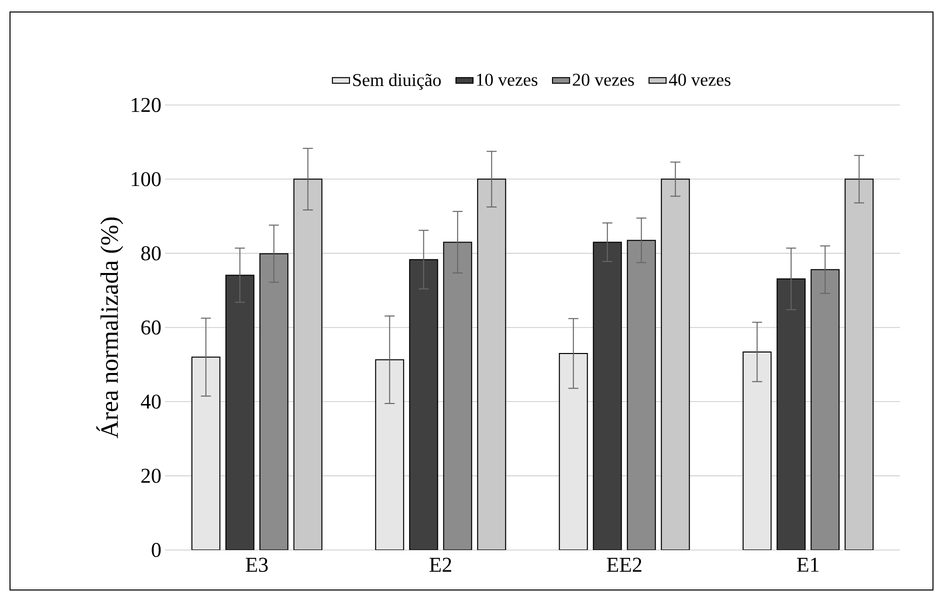 The width and height of the screenshot is (935, 592). Describe the element at coordinates (397, 81) in the screenshot. I see `legend-label: Sem diuição` at that location.